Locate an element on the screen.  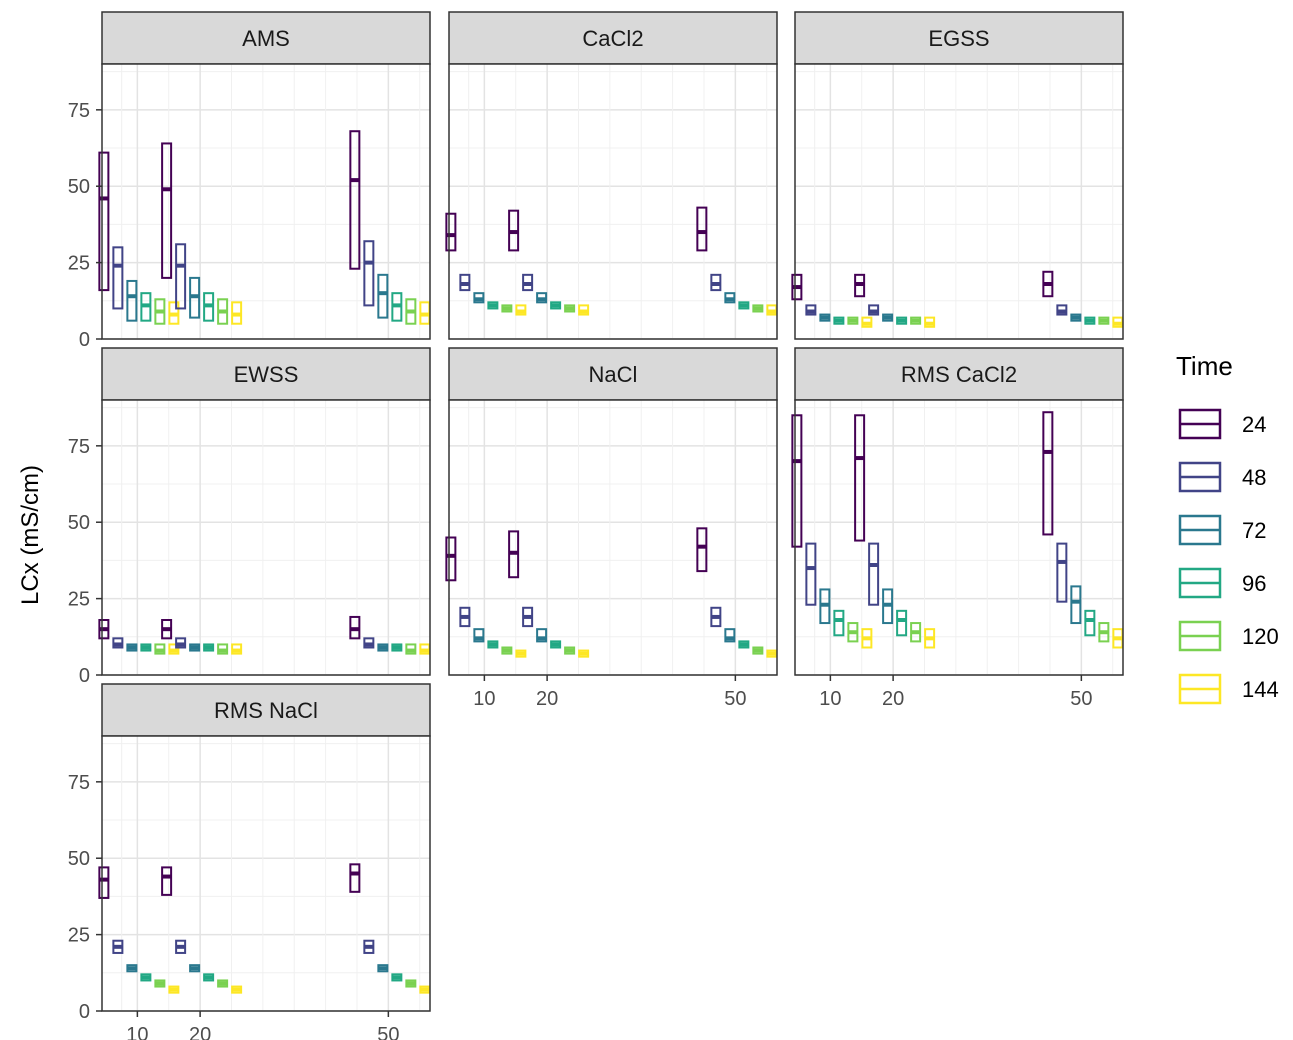
facet-label: AMS is located at coordinates (266, 38).